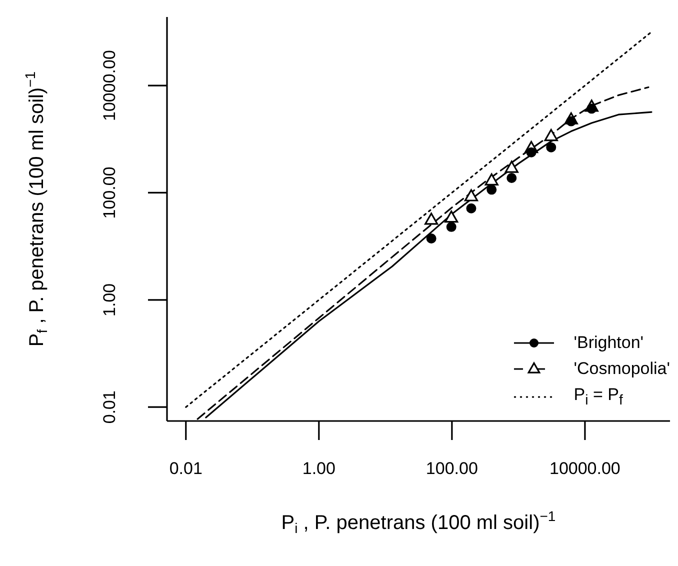 This screenshot has width=678, height=566. I want to click on x-tick-label: 100.00, so click(452, 468).